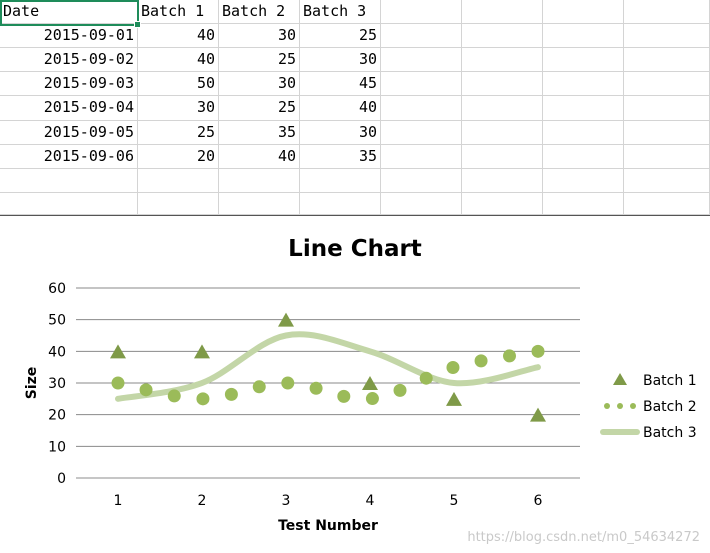  Describe the element at coordinates (670, 381) in the screenshot. I see `legend-label-batch-1: Batch 1` at that location.